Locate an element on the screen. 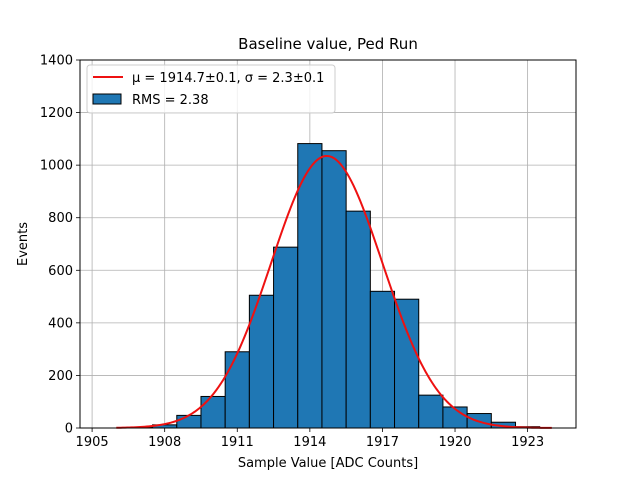  legend-fit-label: μ = 1914.7±0.1, σ = 2.3±0.1 is located at coordinates (228, 78).